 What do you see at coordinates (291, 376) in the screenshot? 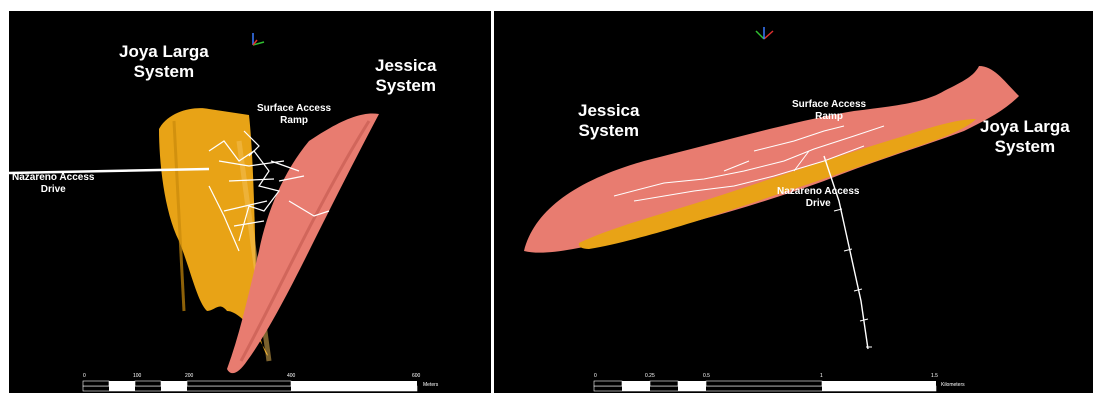
I see `scale-tick: 400` at bounding box center [291, 376].